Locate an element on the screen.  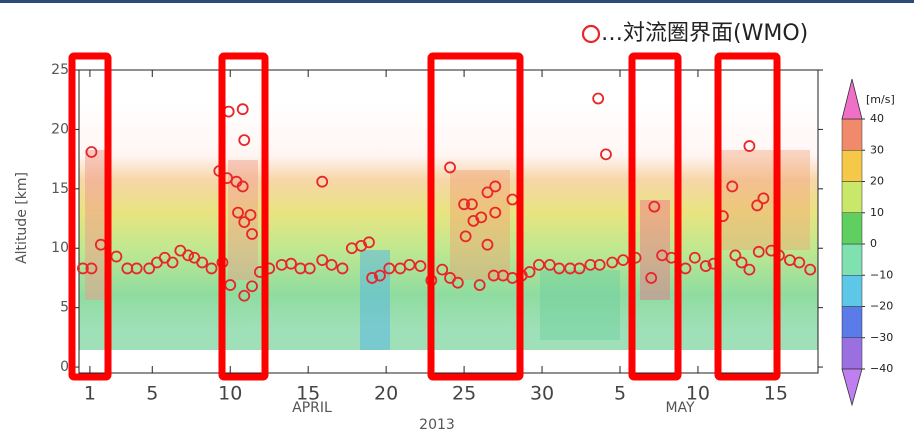
y-tick-label: 5 is located at coordinates (64, 308).